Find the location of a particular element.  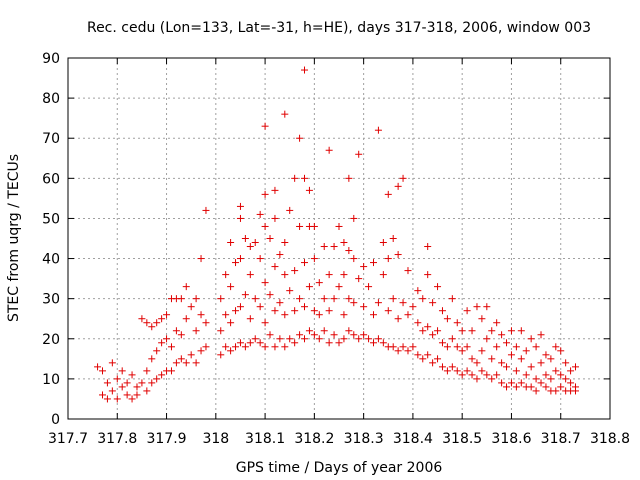

y-tick-label: 60 is located at coordinates (51, 179).